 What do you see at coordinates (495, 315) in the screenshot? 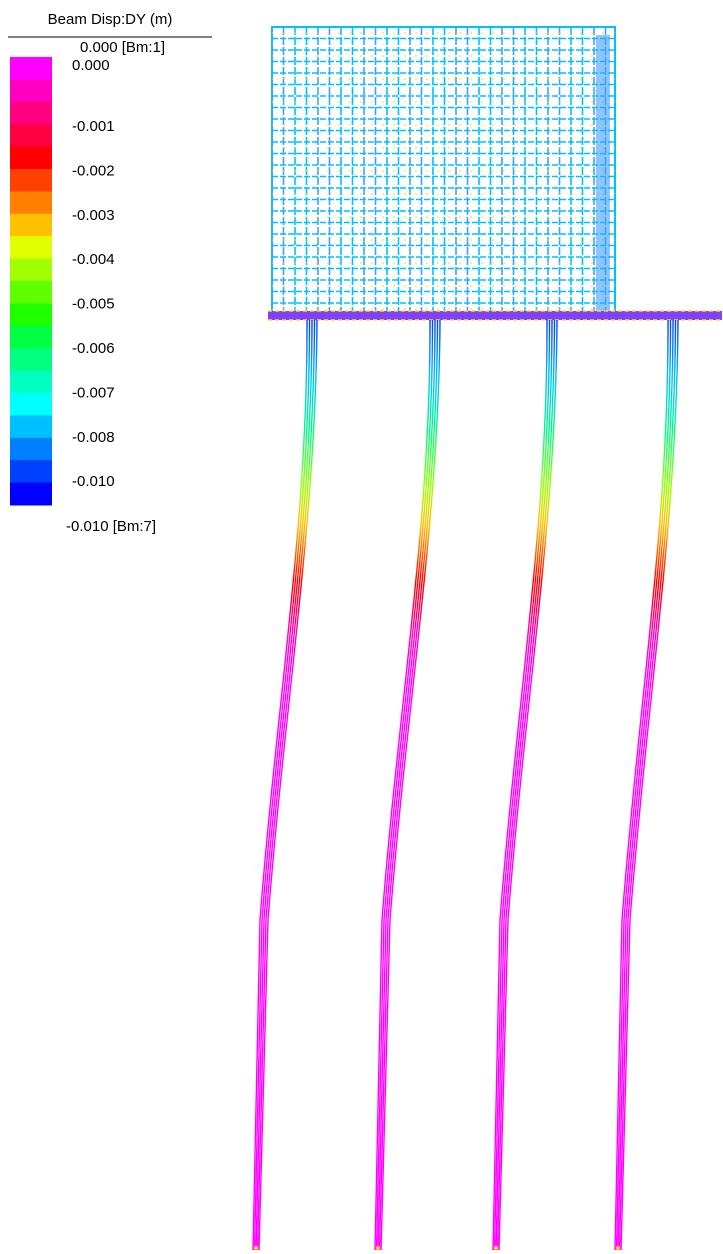
I see `platform` at bounding box center [495, 315].